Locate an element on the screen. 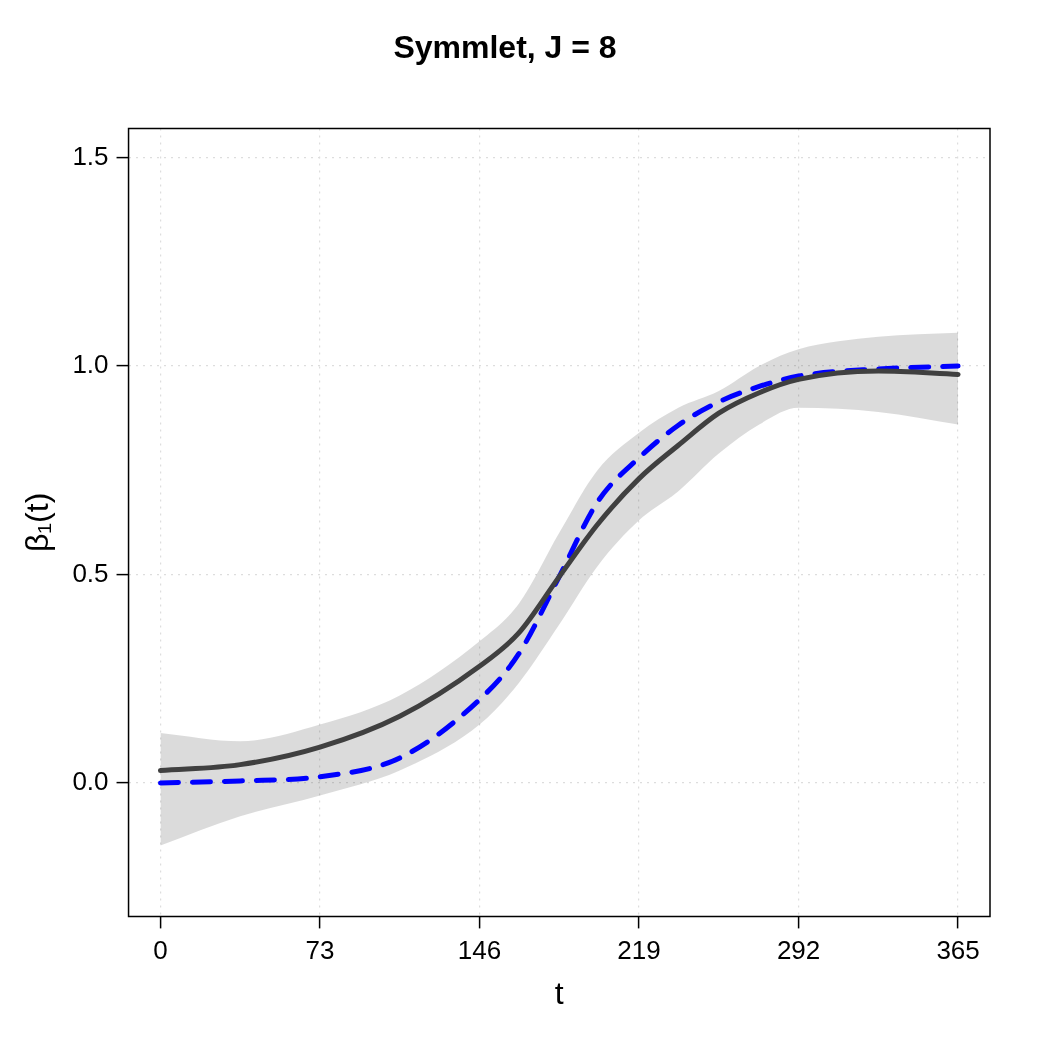  x-tick-label: 73 is located at coordinates (320, 950).